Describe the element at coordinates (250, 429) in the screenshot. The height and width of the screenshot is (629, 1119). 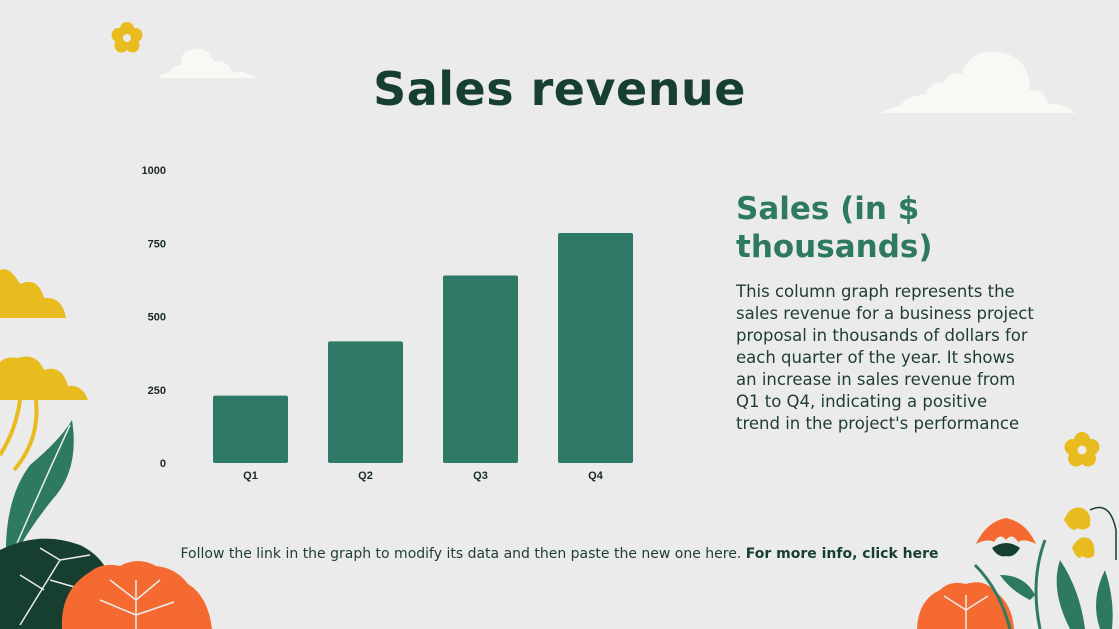
I see `bar-q1` at that location.